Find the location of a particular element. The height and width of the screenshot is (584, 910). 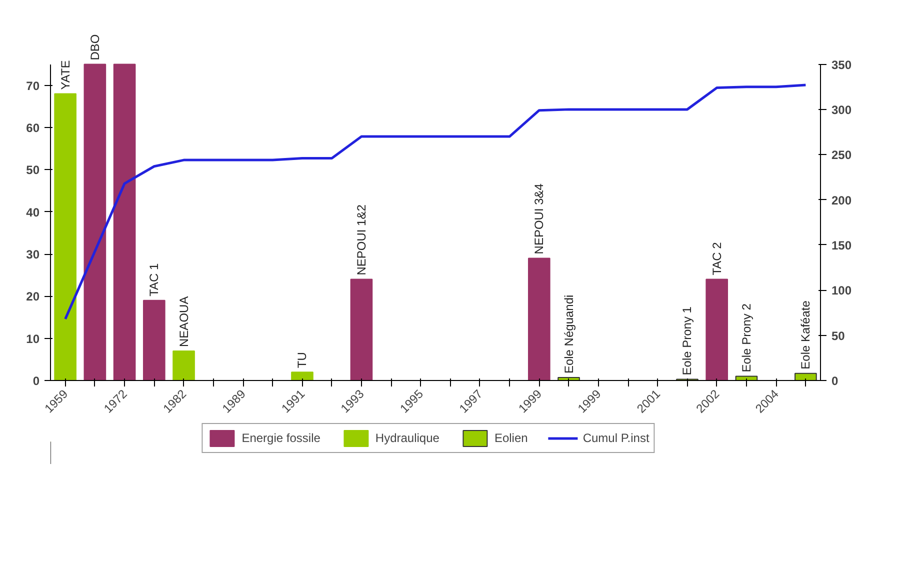

y-tick-label: 30 is located at coordinates (33, 255).